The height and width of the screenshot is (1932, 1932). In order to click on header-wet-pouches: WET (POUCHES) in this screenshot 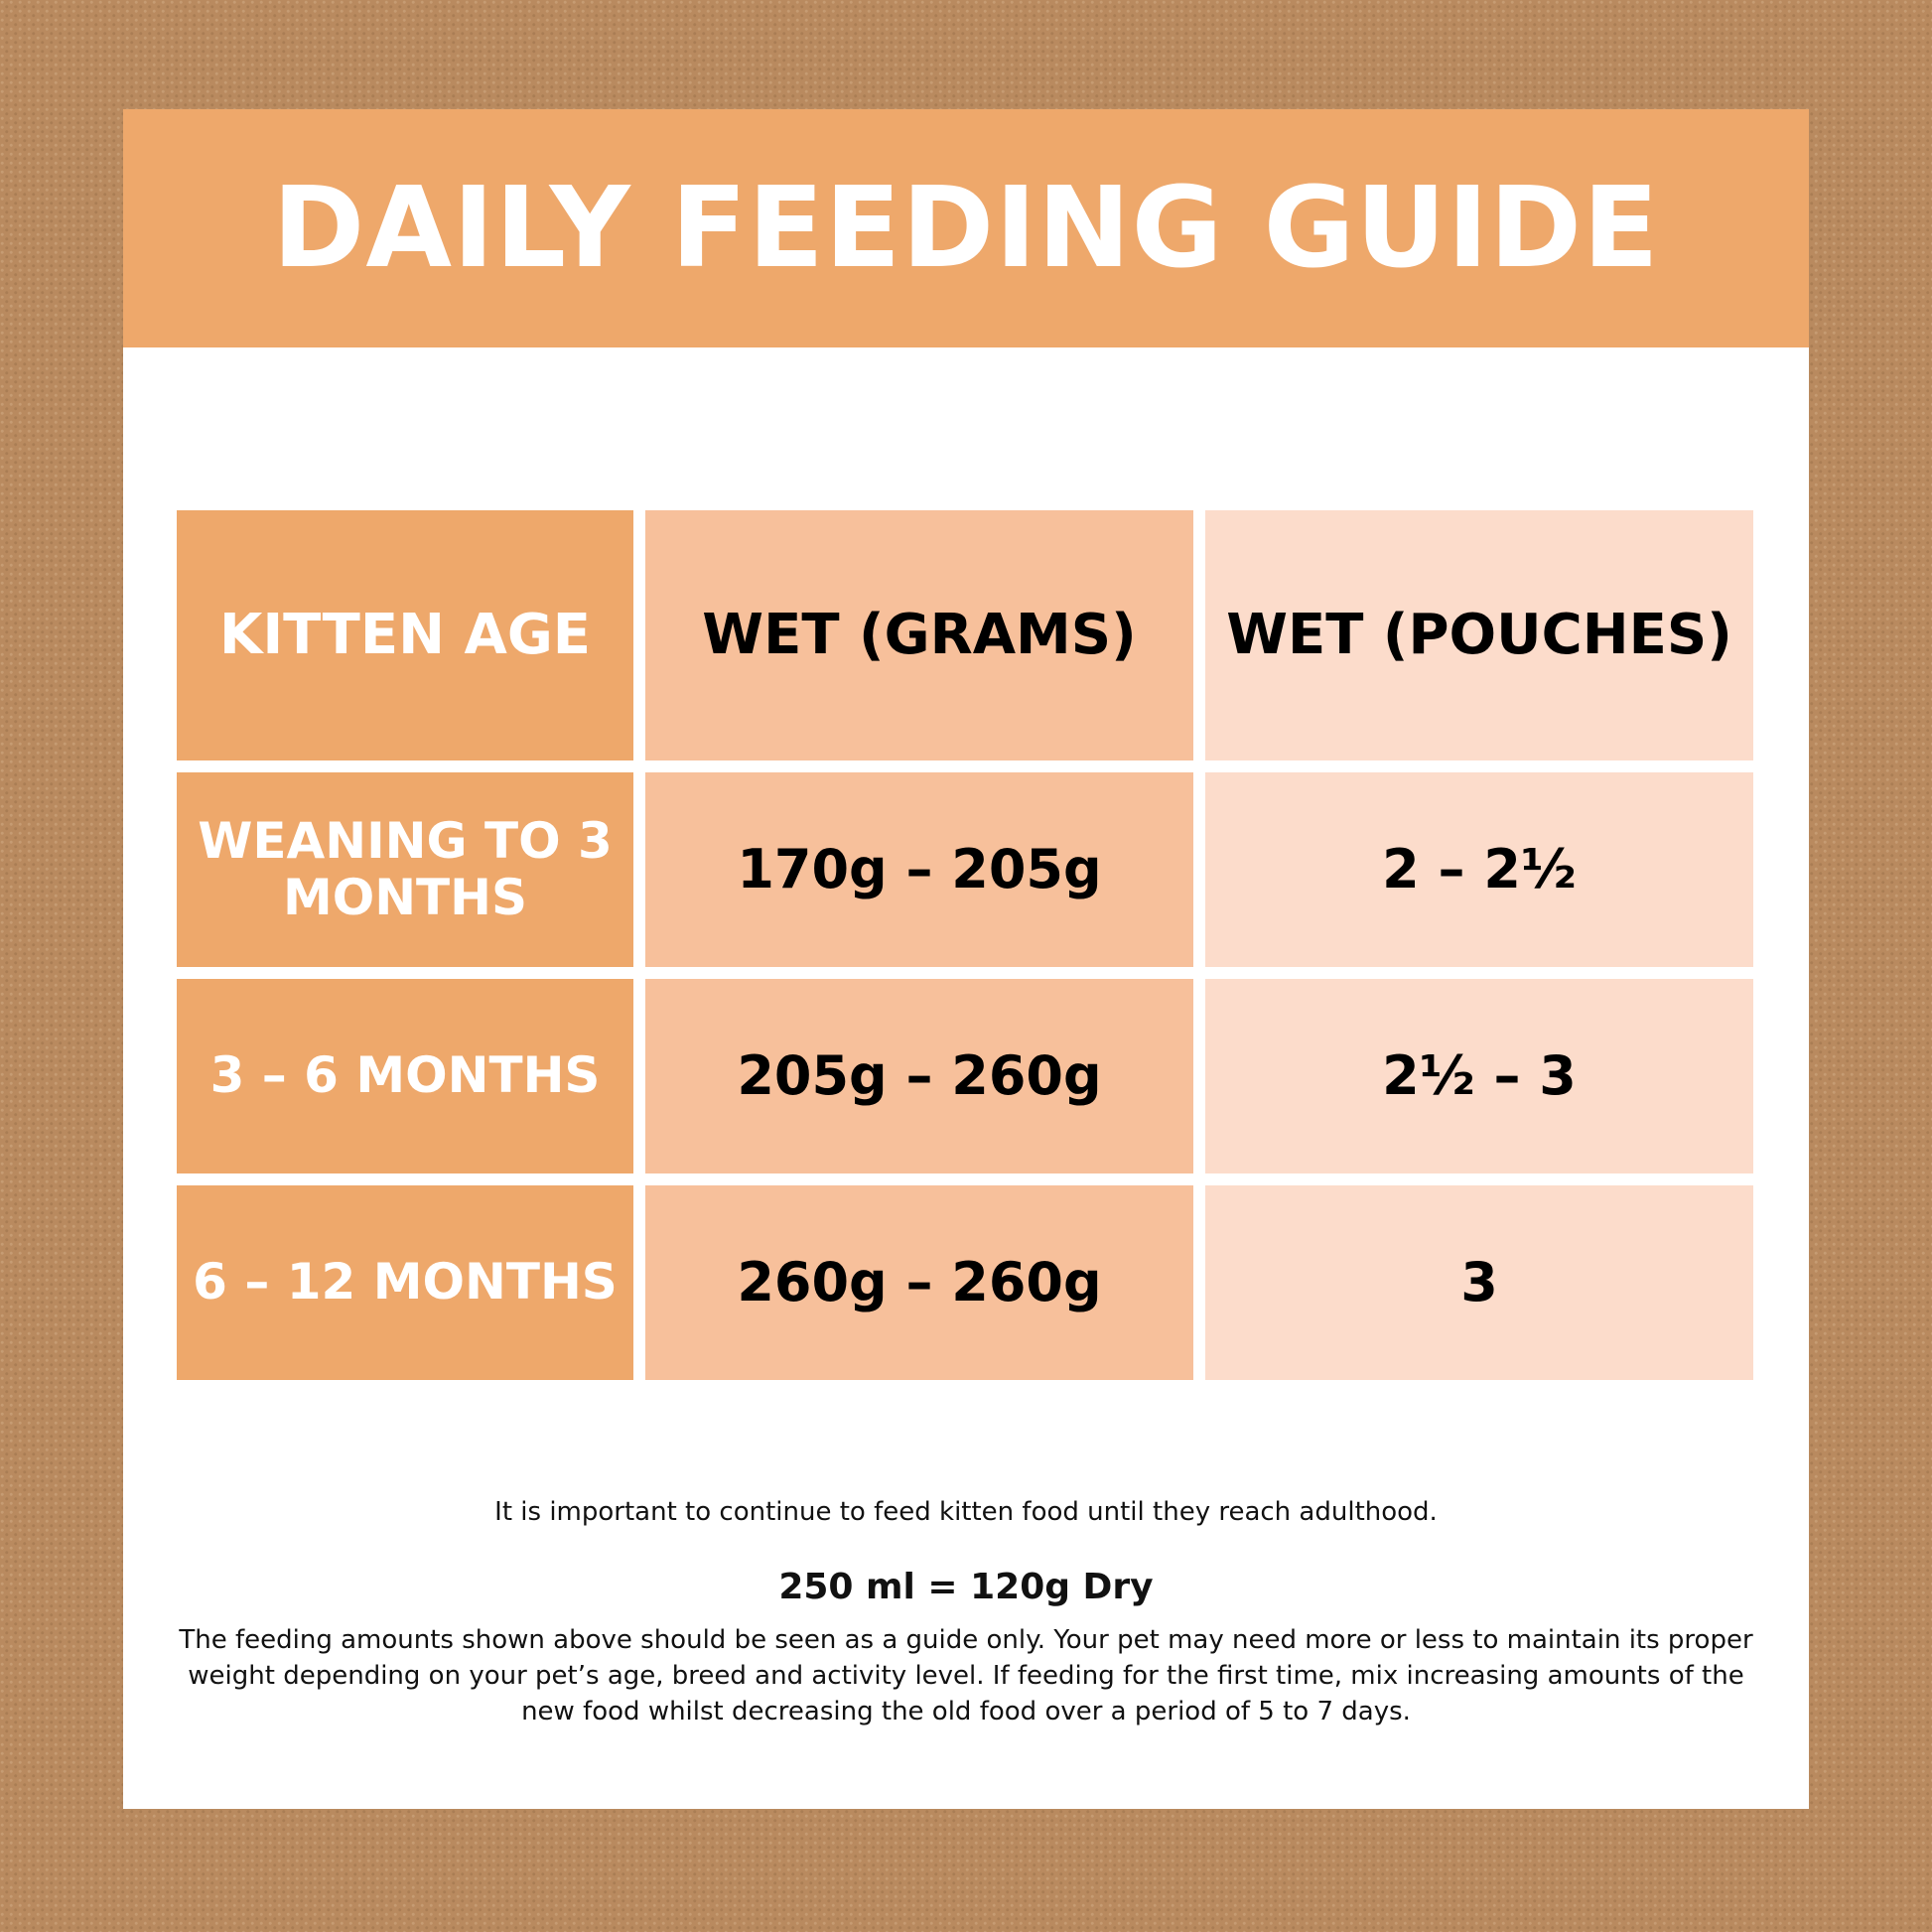, I will do `click(1479, 635)`.